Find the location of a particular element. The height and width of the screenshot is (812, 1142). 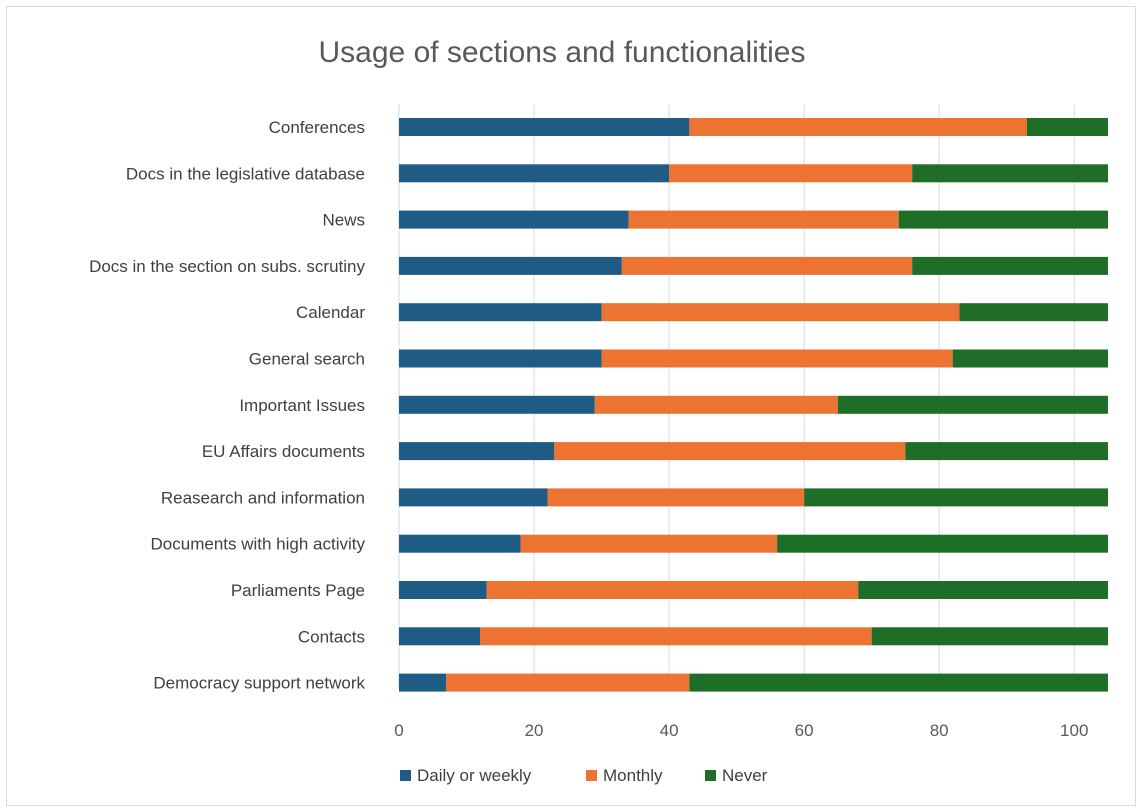

legend-label: Never is located at coordinates (745, 775).